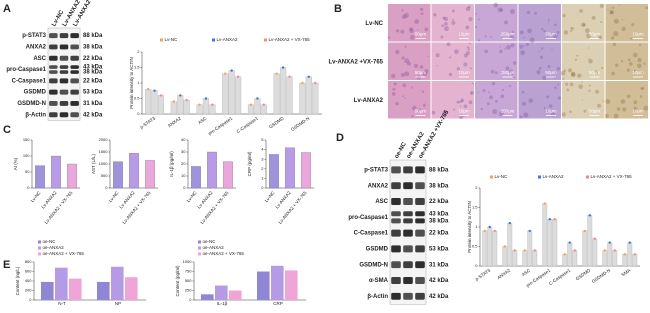 The width and height of the screenshot is (650, 313). I want to click on y-axis-label: AST (U/L), so click(93, 164).